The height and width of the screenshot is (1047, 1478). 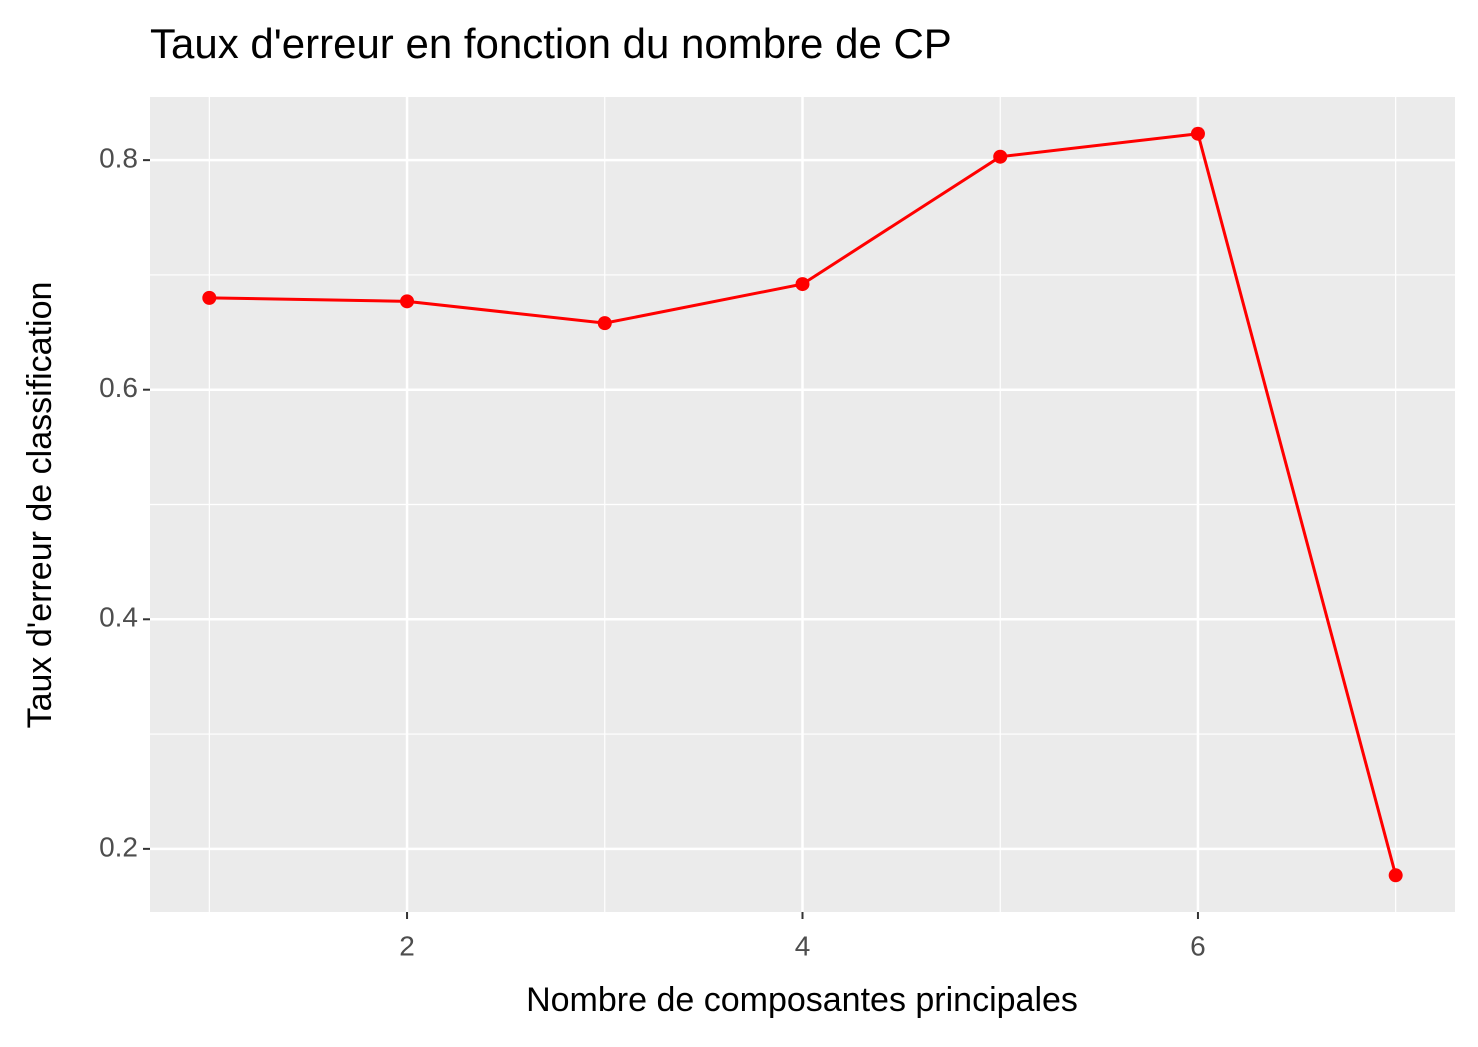 What do you see at coordinates (407, 945) in the screenshot?
I see `x-tick-label: 2` at bounding box center [407, 945].